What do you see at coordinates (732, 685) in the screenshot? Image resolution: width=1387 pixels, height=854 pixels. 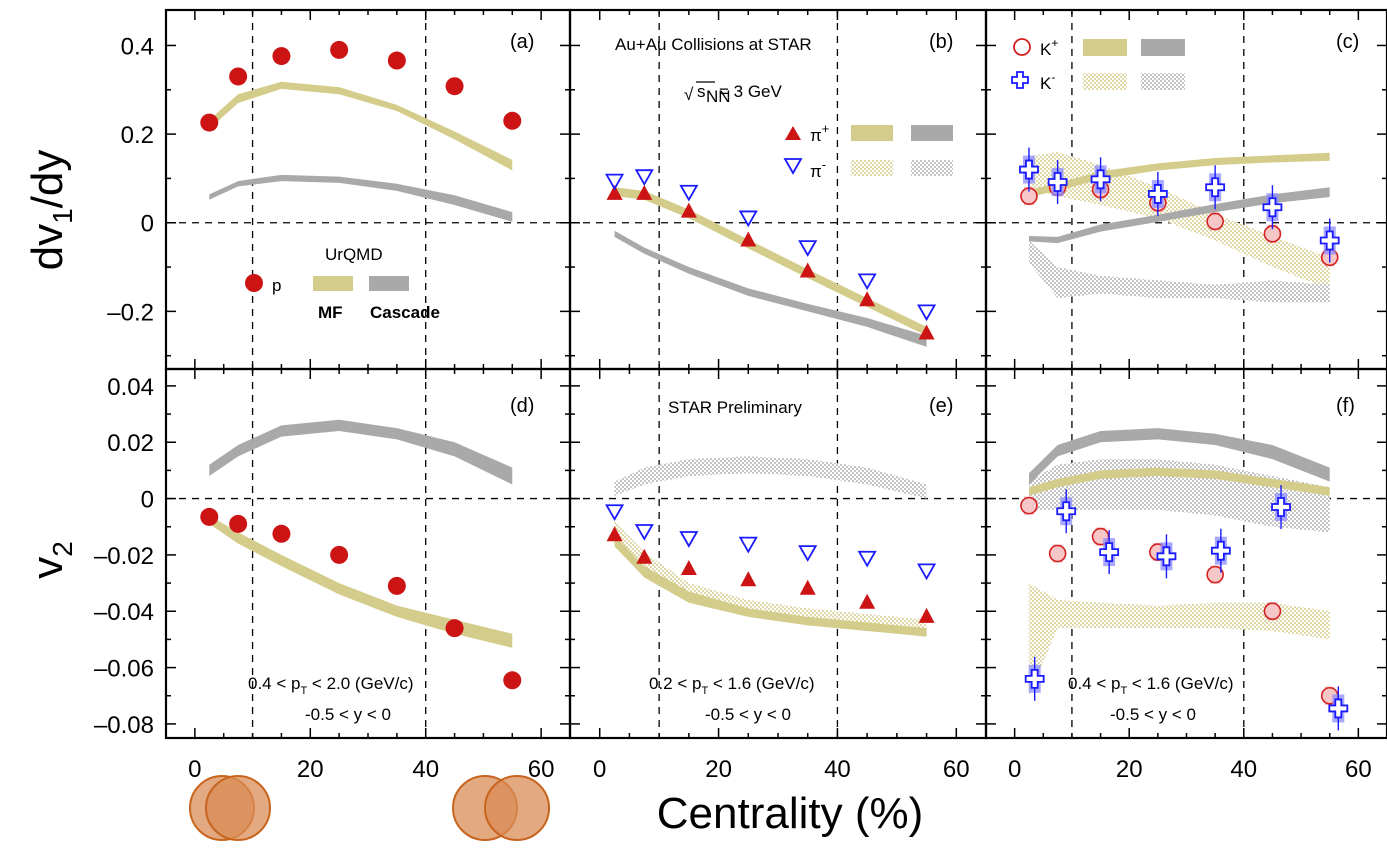 I see `pt-cut-e: 0.2 < pT < 1.6 (GeV/c)` at bounding box center [732, 685].